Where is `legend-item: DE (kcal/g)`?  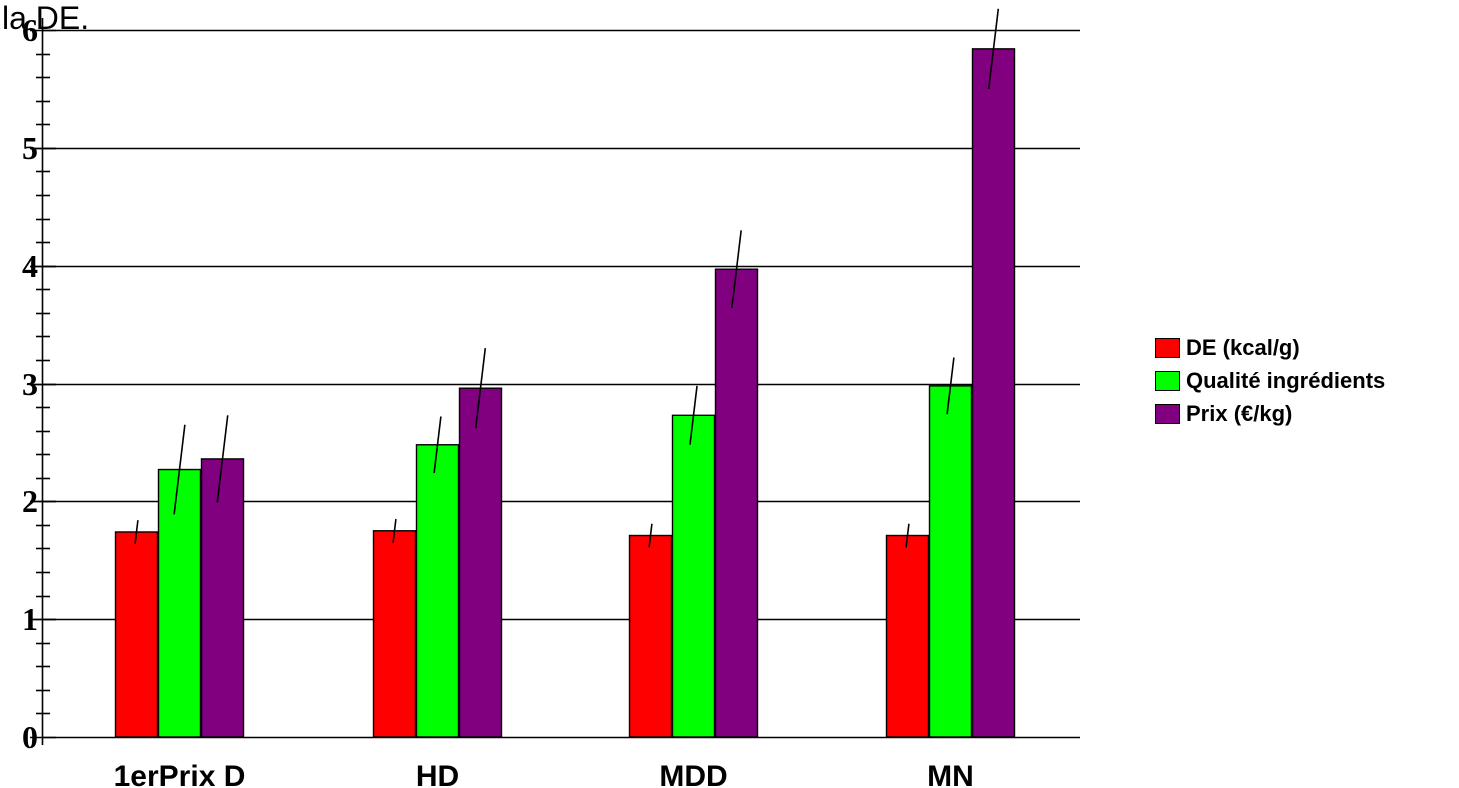
legend-item: DE (kcal/g) is located at coordinates (1270, 347).